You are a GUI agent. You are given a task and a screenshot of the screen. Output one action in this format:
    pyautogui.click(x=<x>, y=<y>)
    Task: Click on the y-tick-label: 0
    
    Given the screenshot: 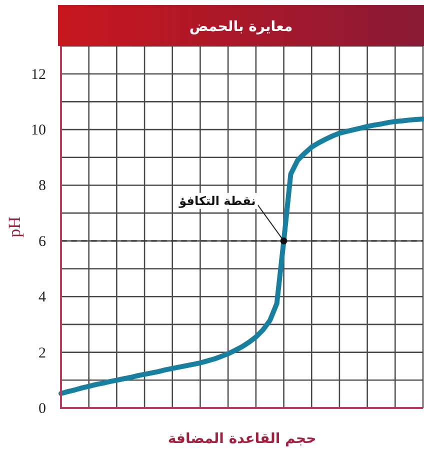 What is the action you would take?
    pyautogui.click(x=42, y=409)
    